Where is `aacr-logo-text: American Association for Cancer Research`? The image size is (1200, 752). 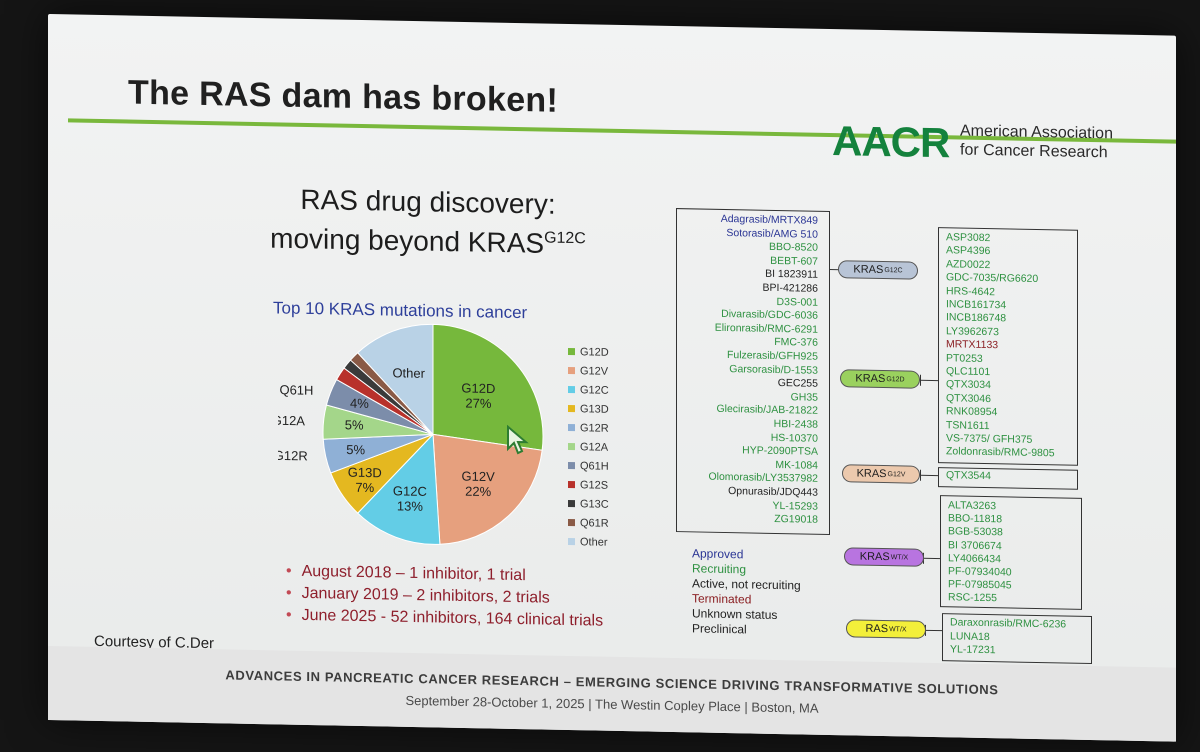 aacr-logo-text: American Association for Cancer Research is located at coordinates (1036, 142).